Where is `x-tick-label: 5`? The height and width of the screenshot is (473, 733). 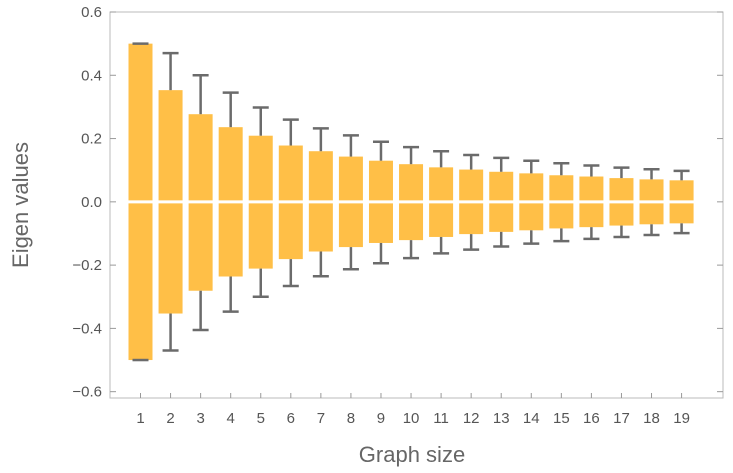
x-tick-label: 5 is located at coordinates (261, 418).